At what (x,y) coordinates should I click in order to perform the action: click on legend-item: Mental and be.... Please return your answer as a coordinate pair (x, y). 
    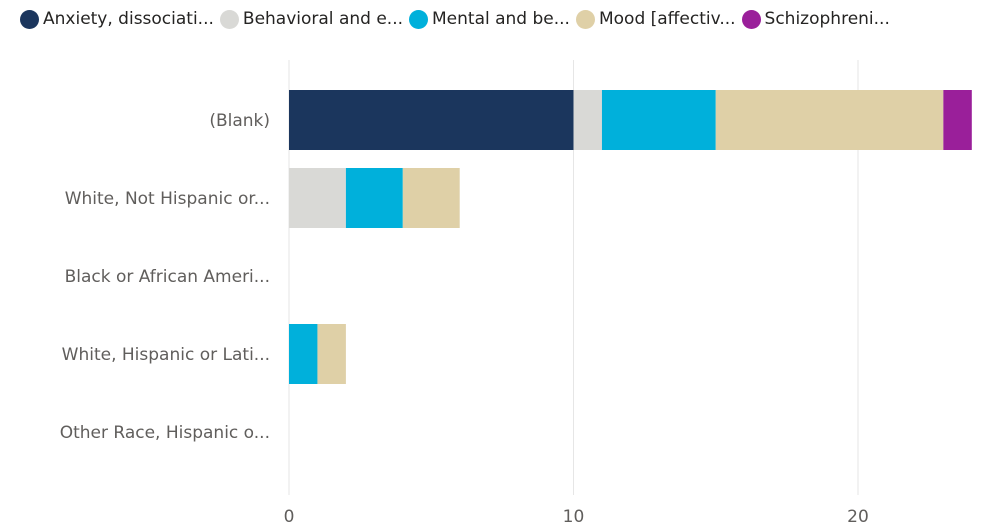
    Looking at the image, I should click on (489, 19).